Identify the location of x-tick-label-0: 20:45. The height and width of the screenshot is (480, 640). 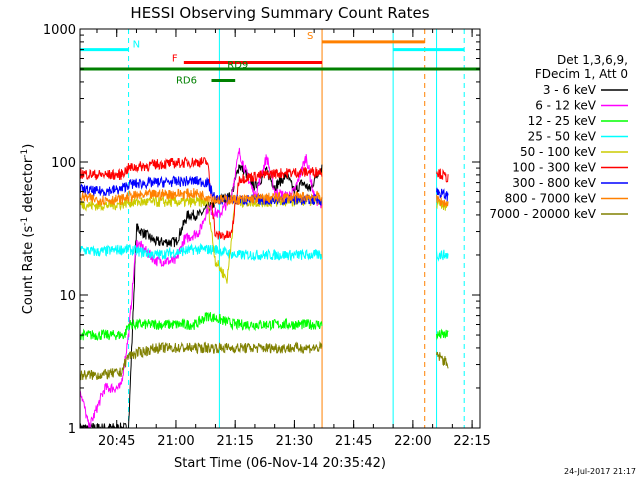
(116, 441).